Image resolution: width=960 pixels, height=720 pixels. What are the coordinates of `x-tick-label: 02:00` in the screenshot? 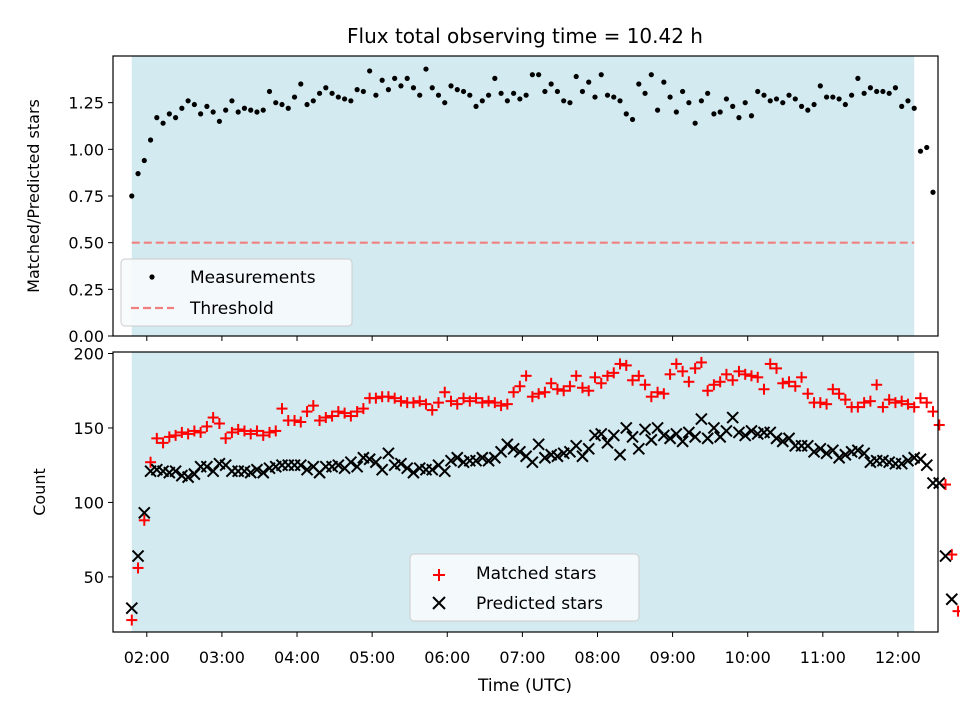 It's located at (147, 657).